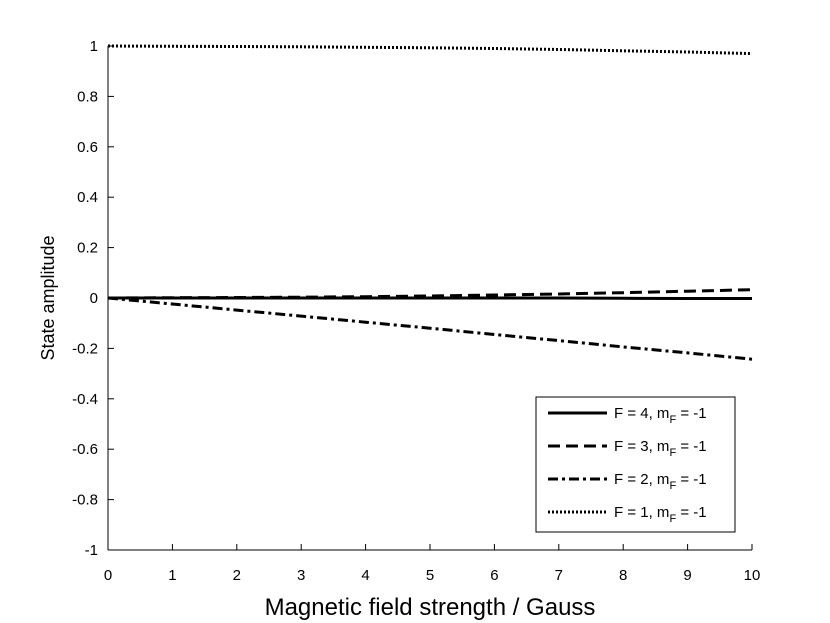 The image size is (830, 623). I want to click on y-tick-label: 0.2, so click(87, 248).